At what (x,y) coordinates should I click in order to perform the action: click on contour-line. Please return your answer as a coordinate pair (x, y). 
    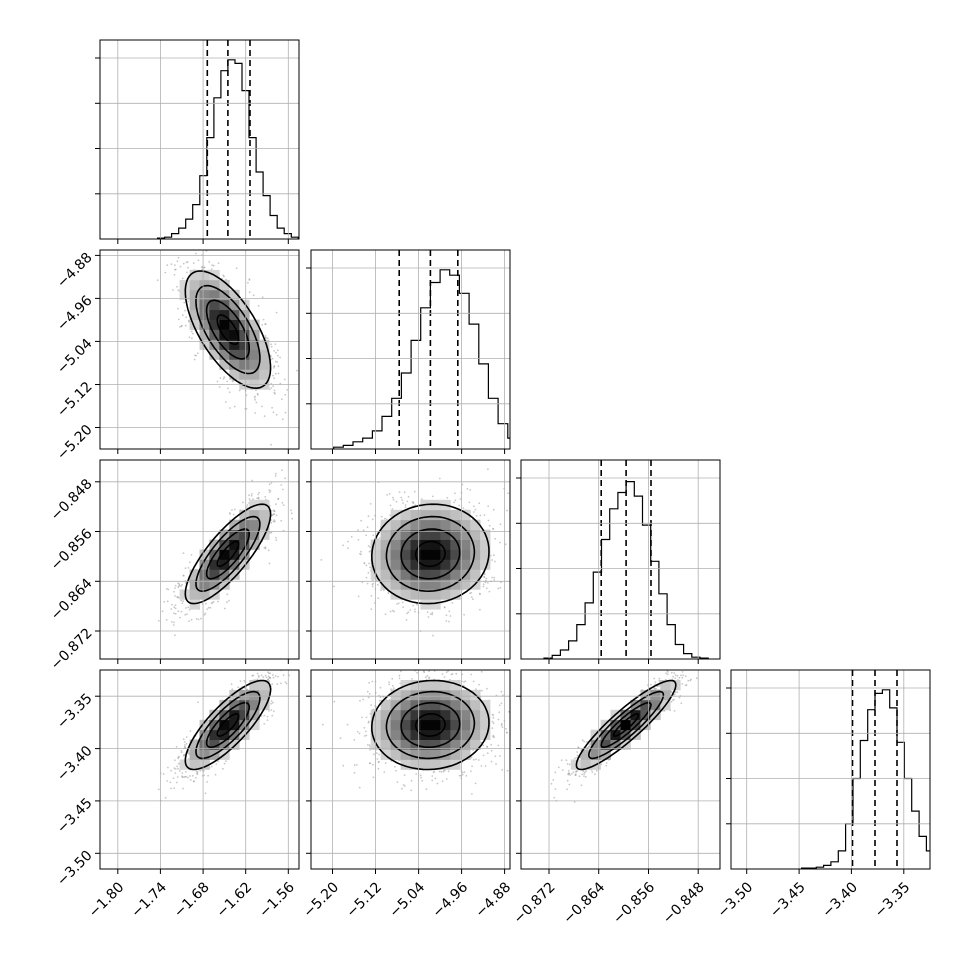
    Looking at the image, I should click on (228, 329).